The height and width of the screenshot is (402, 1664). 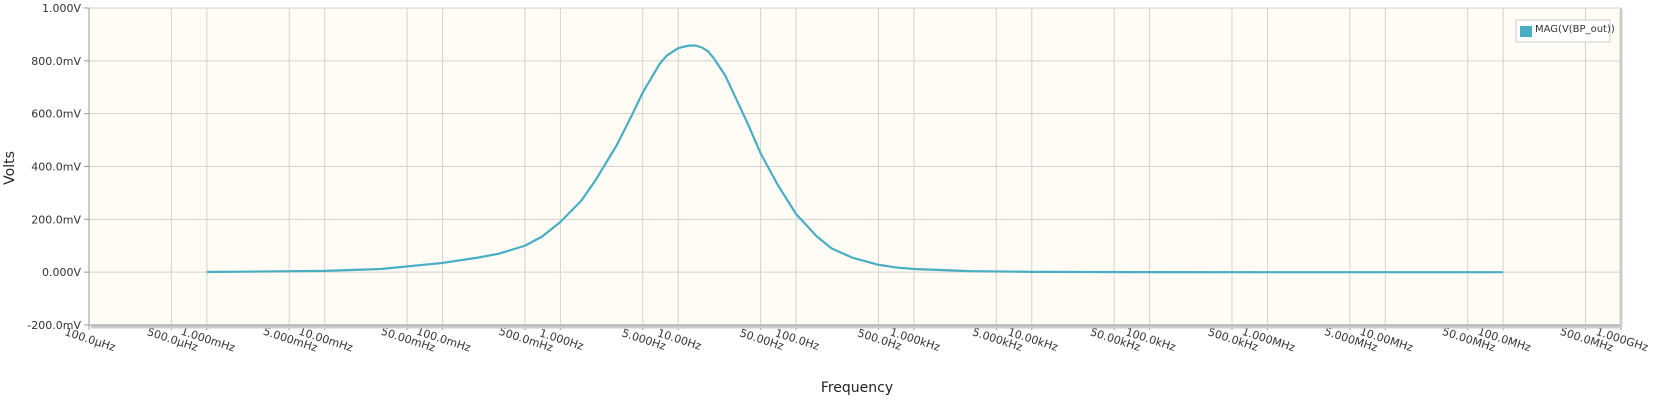 What do you see at coordinates (1575, 29) in the screenshot?
I see `legend-label: MAG(V(BP_out))` at bounding box center [1575, 29].